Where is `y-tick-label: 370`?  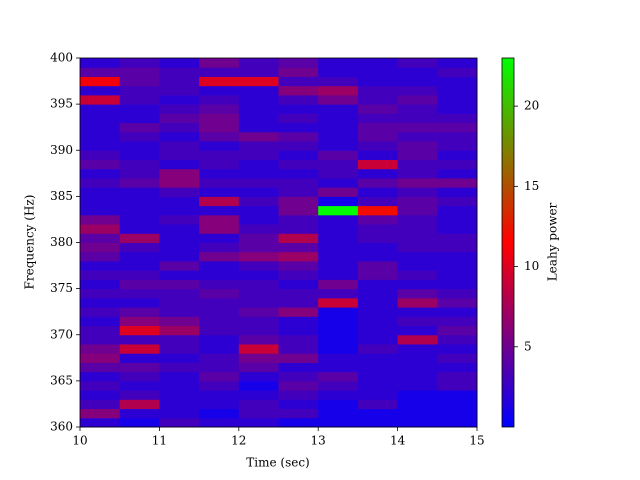
y-tick-label: 370 is located at coordinates (61, 334).